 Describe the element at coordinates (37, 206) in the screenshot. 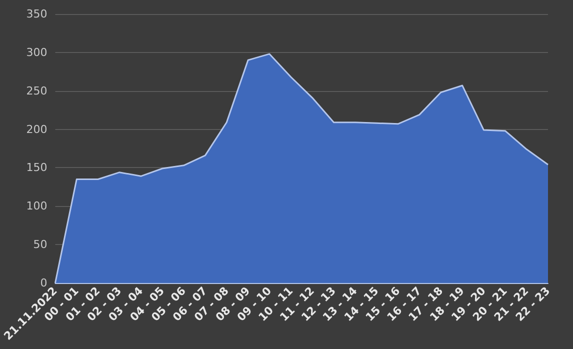

I see `y-tick-label: 100` at that location.